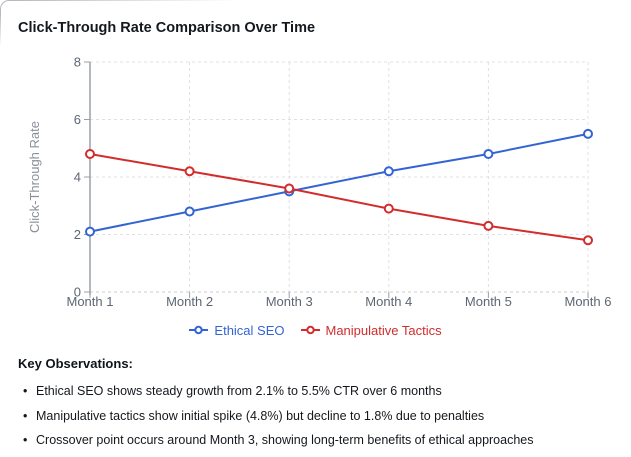 The image size is (631, 457). I want to click on svg-text: 6, so click(77, 119).